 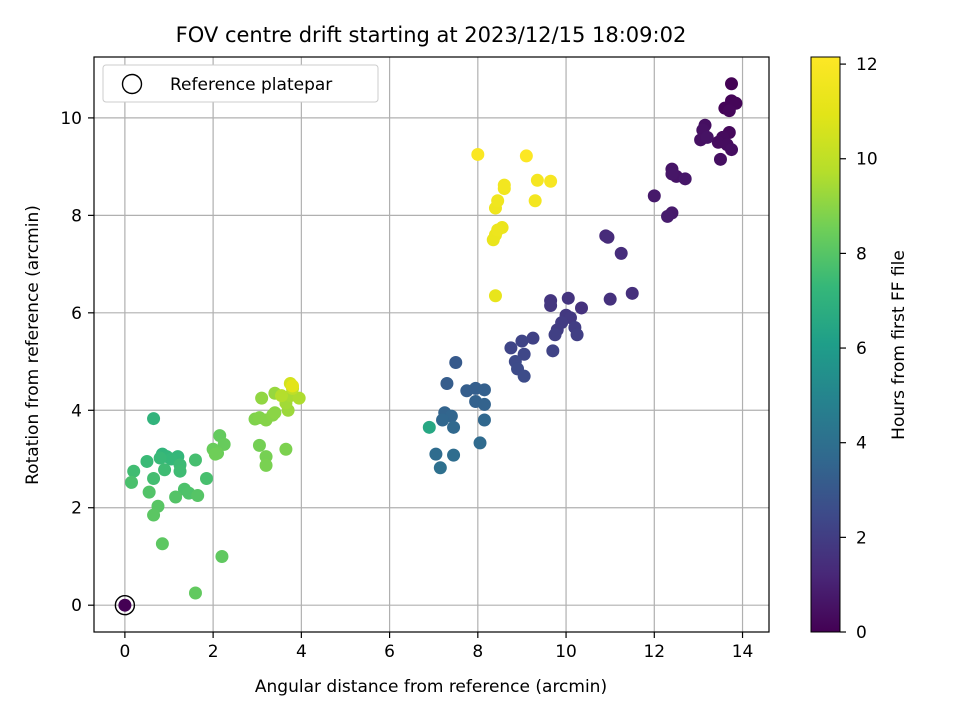 What do you see at coordinates (654, 652) in the screenshot?
I see `x-tick-label: 12` at bounding box center [654, 652].